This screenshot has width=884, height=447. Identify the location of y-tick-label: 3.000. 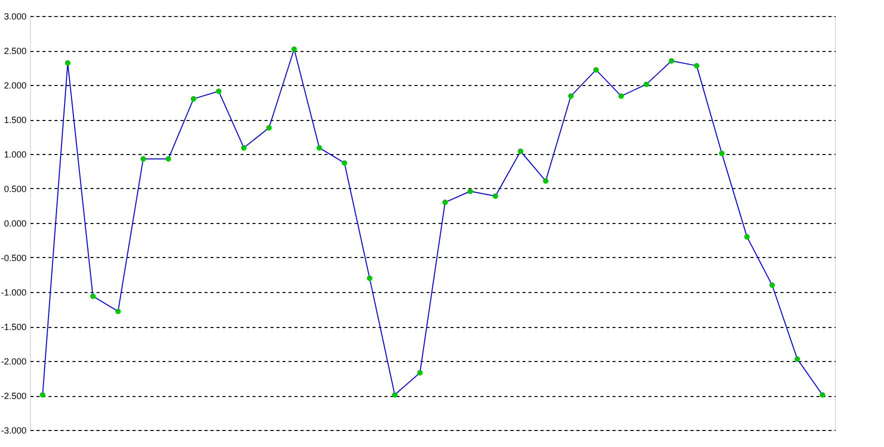
(15, 17).